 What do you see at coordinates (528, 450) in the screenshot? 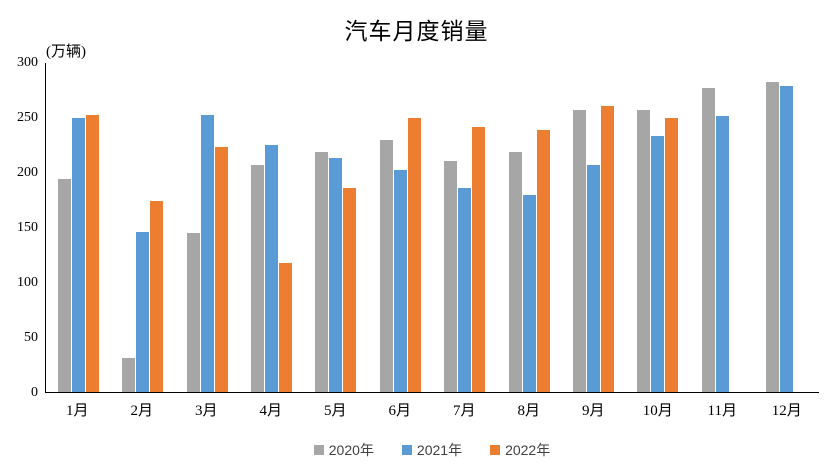
I see `legend-label: 2022年` at bounding box center [528, 450].